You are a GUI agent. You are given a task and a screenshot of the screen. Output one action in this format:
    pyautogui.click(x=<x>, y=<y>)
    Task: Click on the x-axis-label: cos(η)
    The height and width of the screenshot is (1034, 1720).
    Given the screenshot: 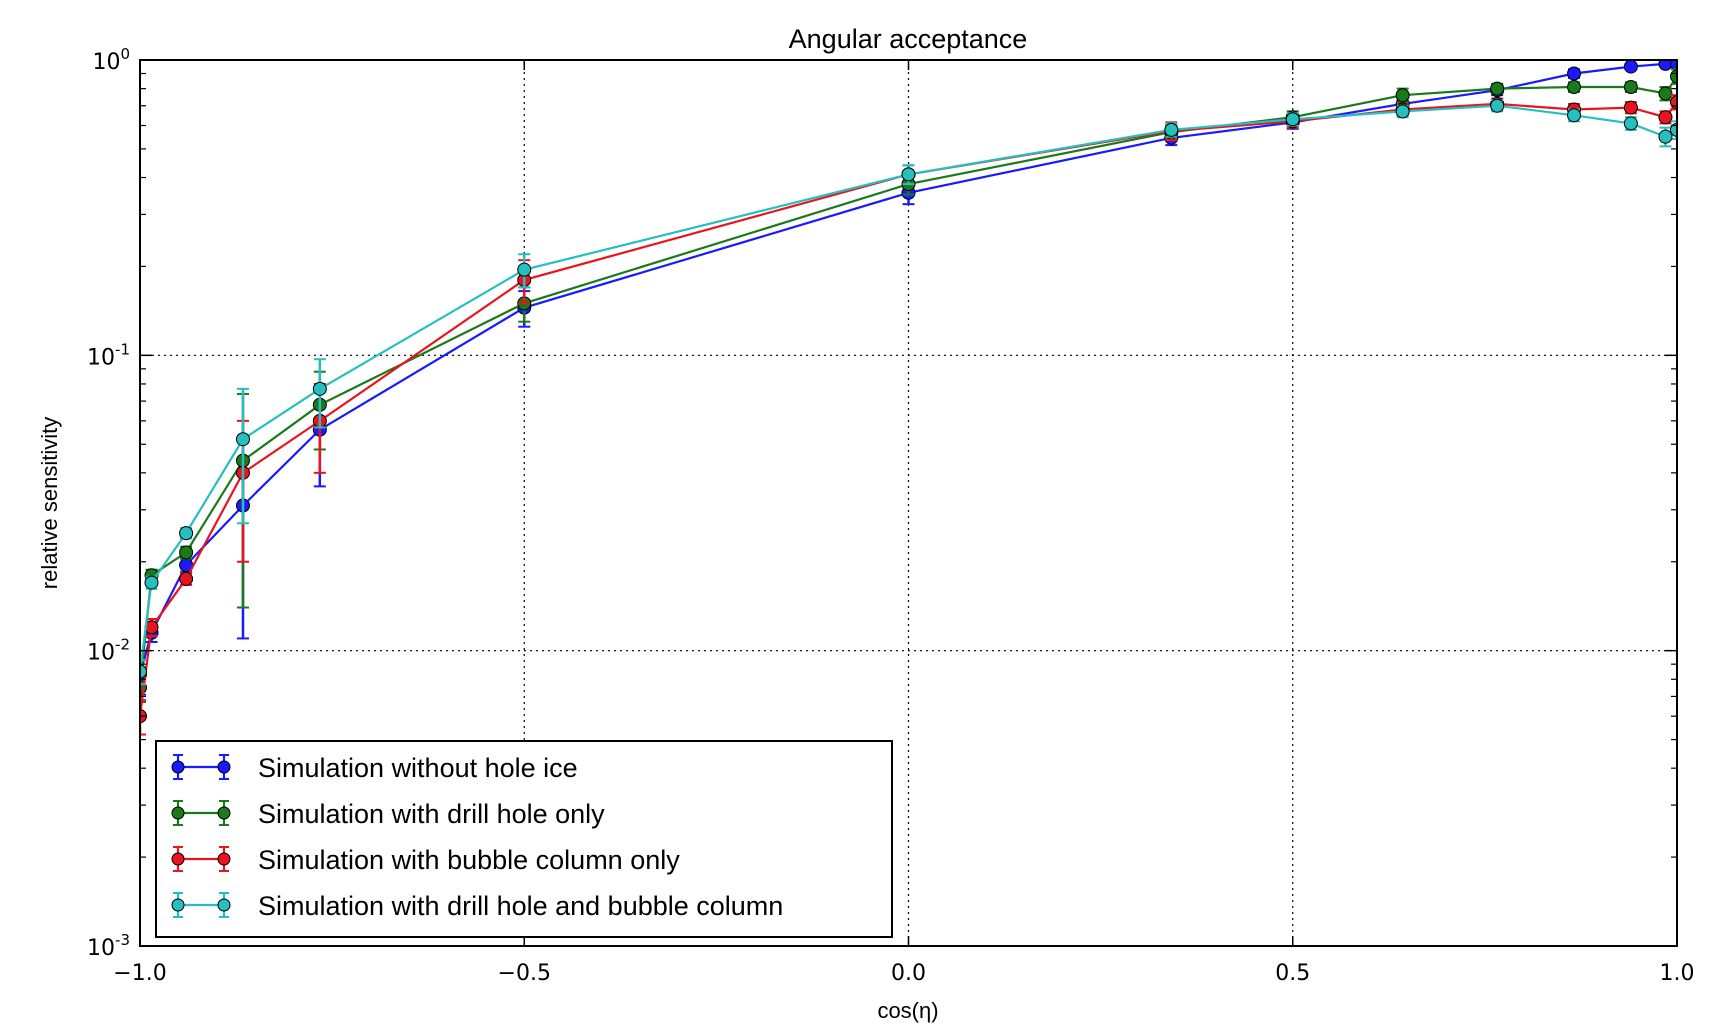 What is the action you would take?
    pyautogui.click(x=907, y=1010)
    